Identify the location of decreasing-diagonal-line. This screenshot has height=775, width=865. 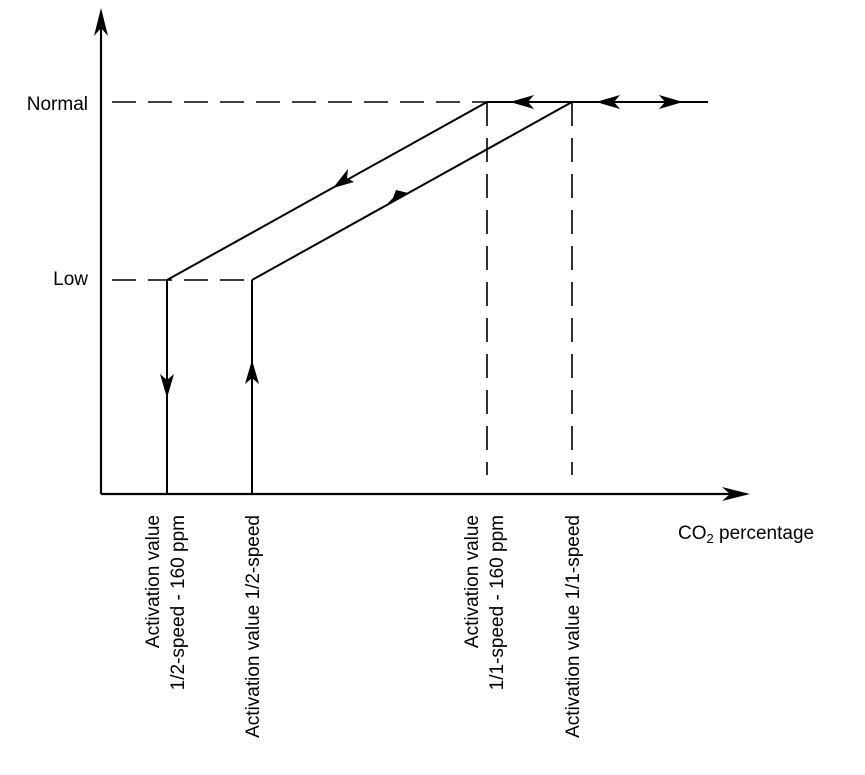
(327, 191).